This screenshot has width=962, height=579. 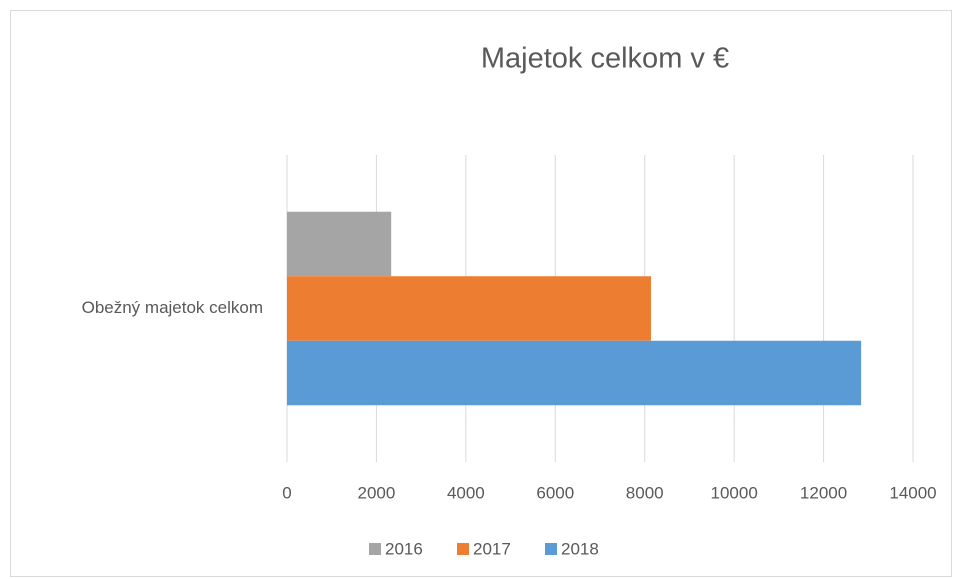 What do you see at coordinates (605, 59) in the screenshot?
I see `chart-title: Majetok celkom v €` at bounding box center [605, 59].